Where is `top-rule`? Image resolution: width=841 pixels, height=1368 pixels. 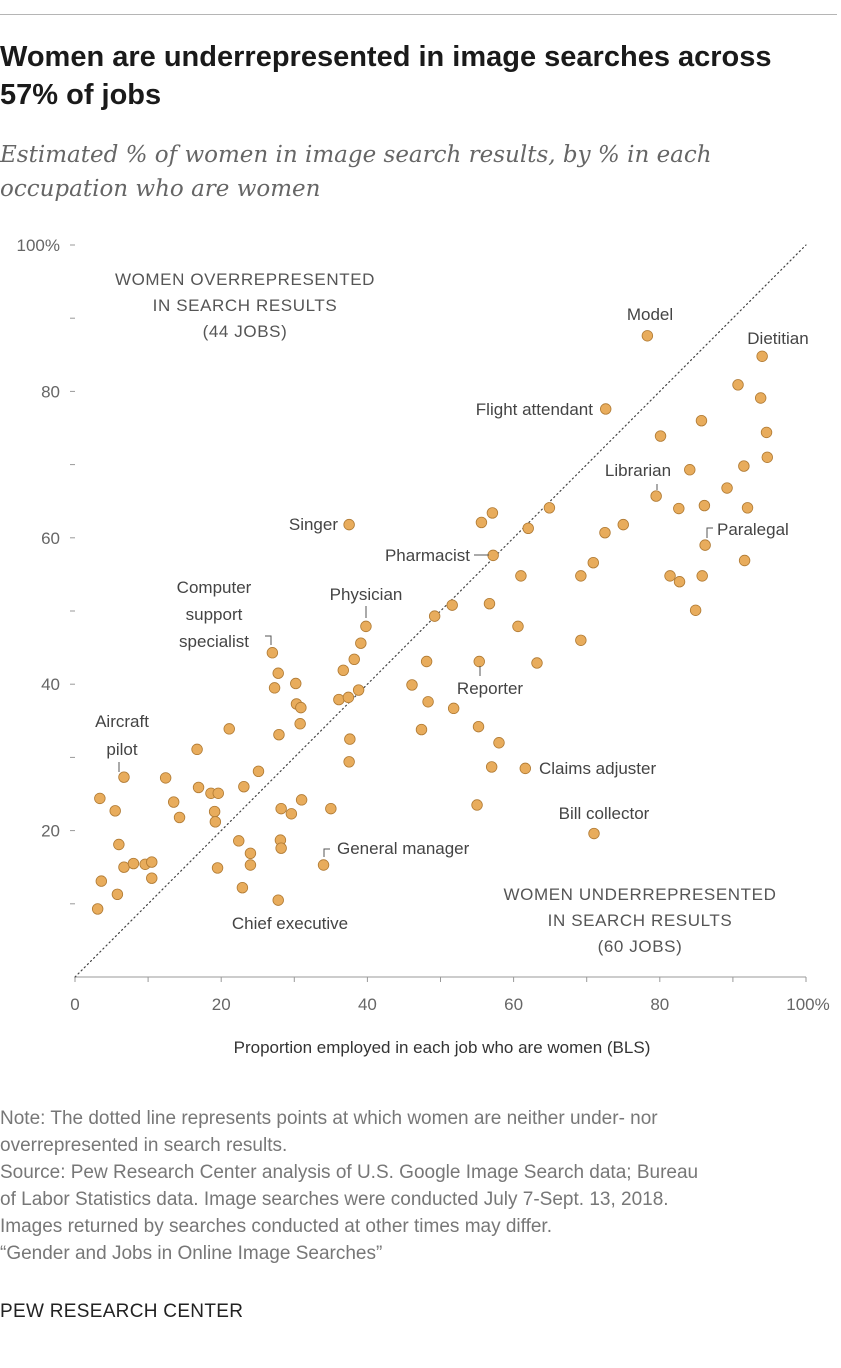
top-rule is located at coordinates (418, 14).